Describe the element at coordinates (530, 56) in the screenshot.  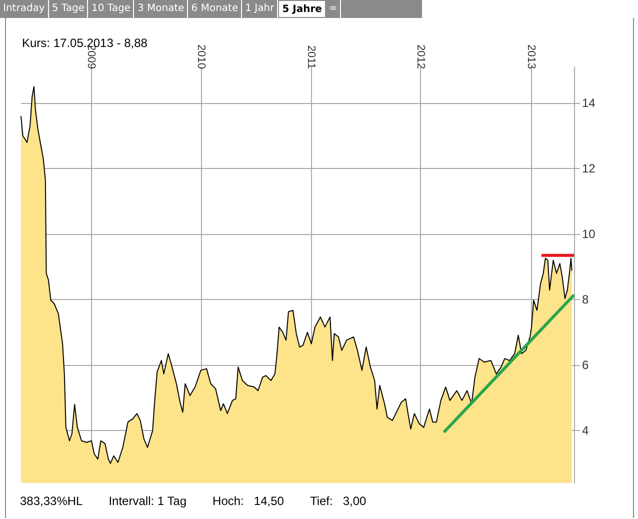
I see `x-tick-label: 2013` at that location.